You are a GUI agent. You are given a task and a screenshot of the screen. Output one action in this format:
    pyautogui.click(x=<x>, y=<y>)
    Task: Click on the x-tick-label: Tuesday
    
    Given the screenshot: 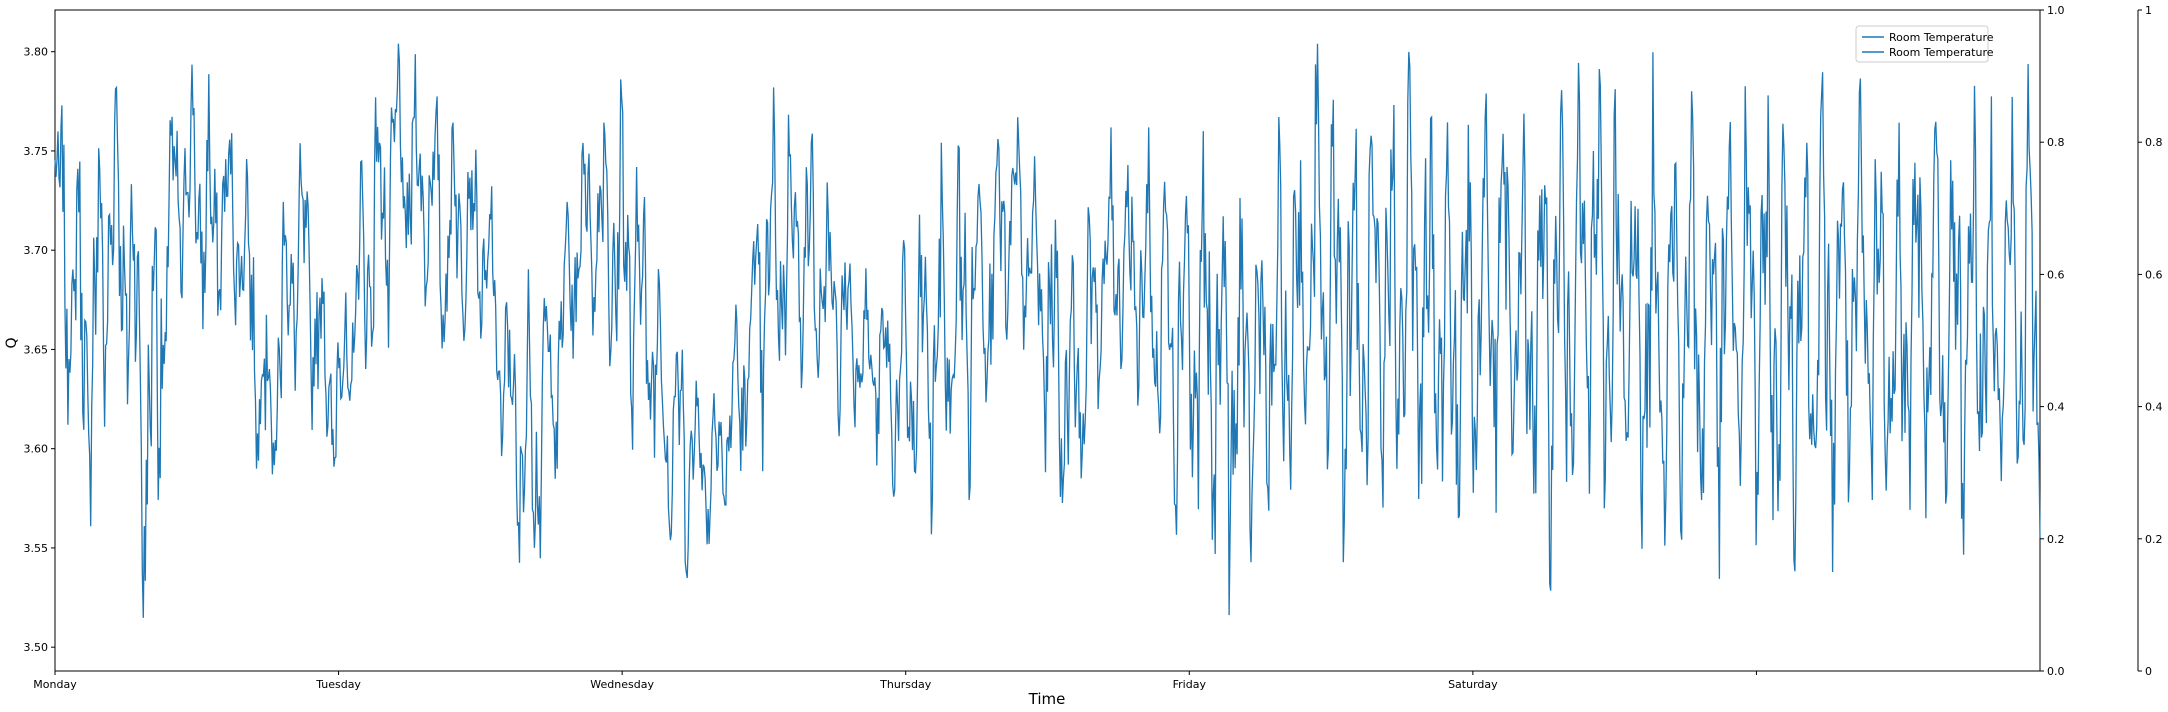 What is the action you would take?
    pyautogui.click(x=338, y=684)
    